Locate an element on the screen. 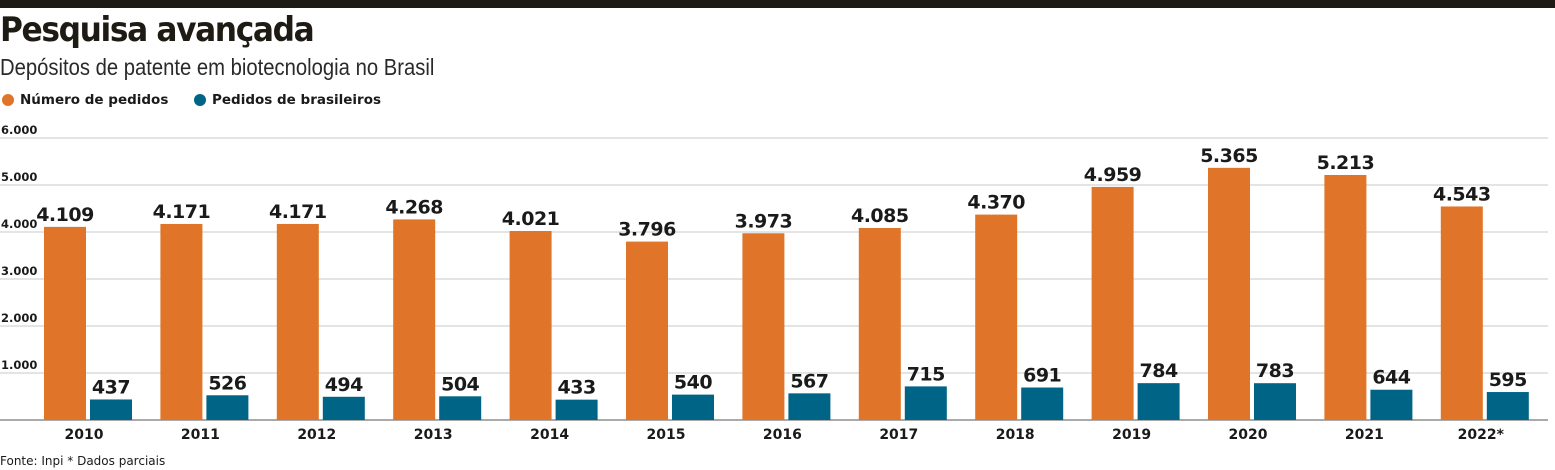  legend-item-pedidos-de-brasileiros: Pedidos de brasileiros is located at coordinates (287, 100).